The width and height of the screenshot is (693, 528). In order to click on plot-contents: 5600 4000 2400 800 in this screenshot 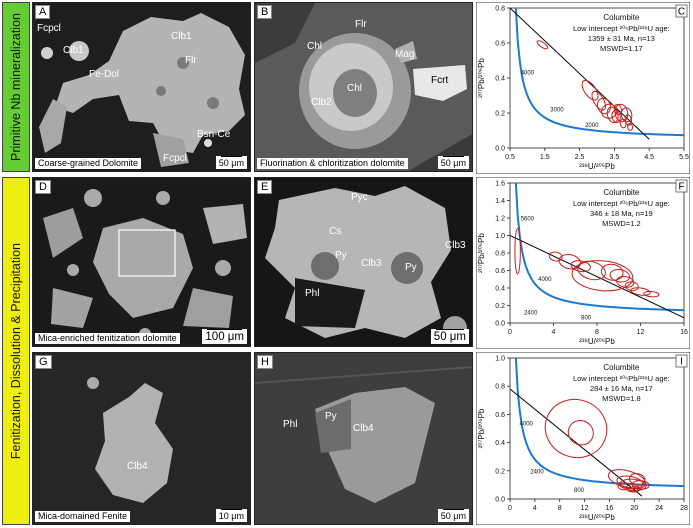, I will do `click(597, 252)`.